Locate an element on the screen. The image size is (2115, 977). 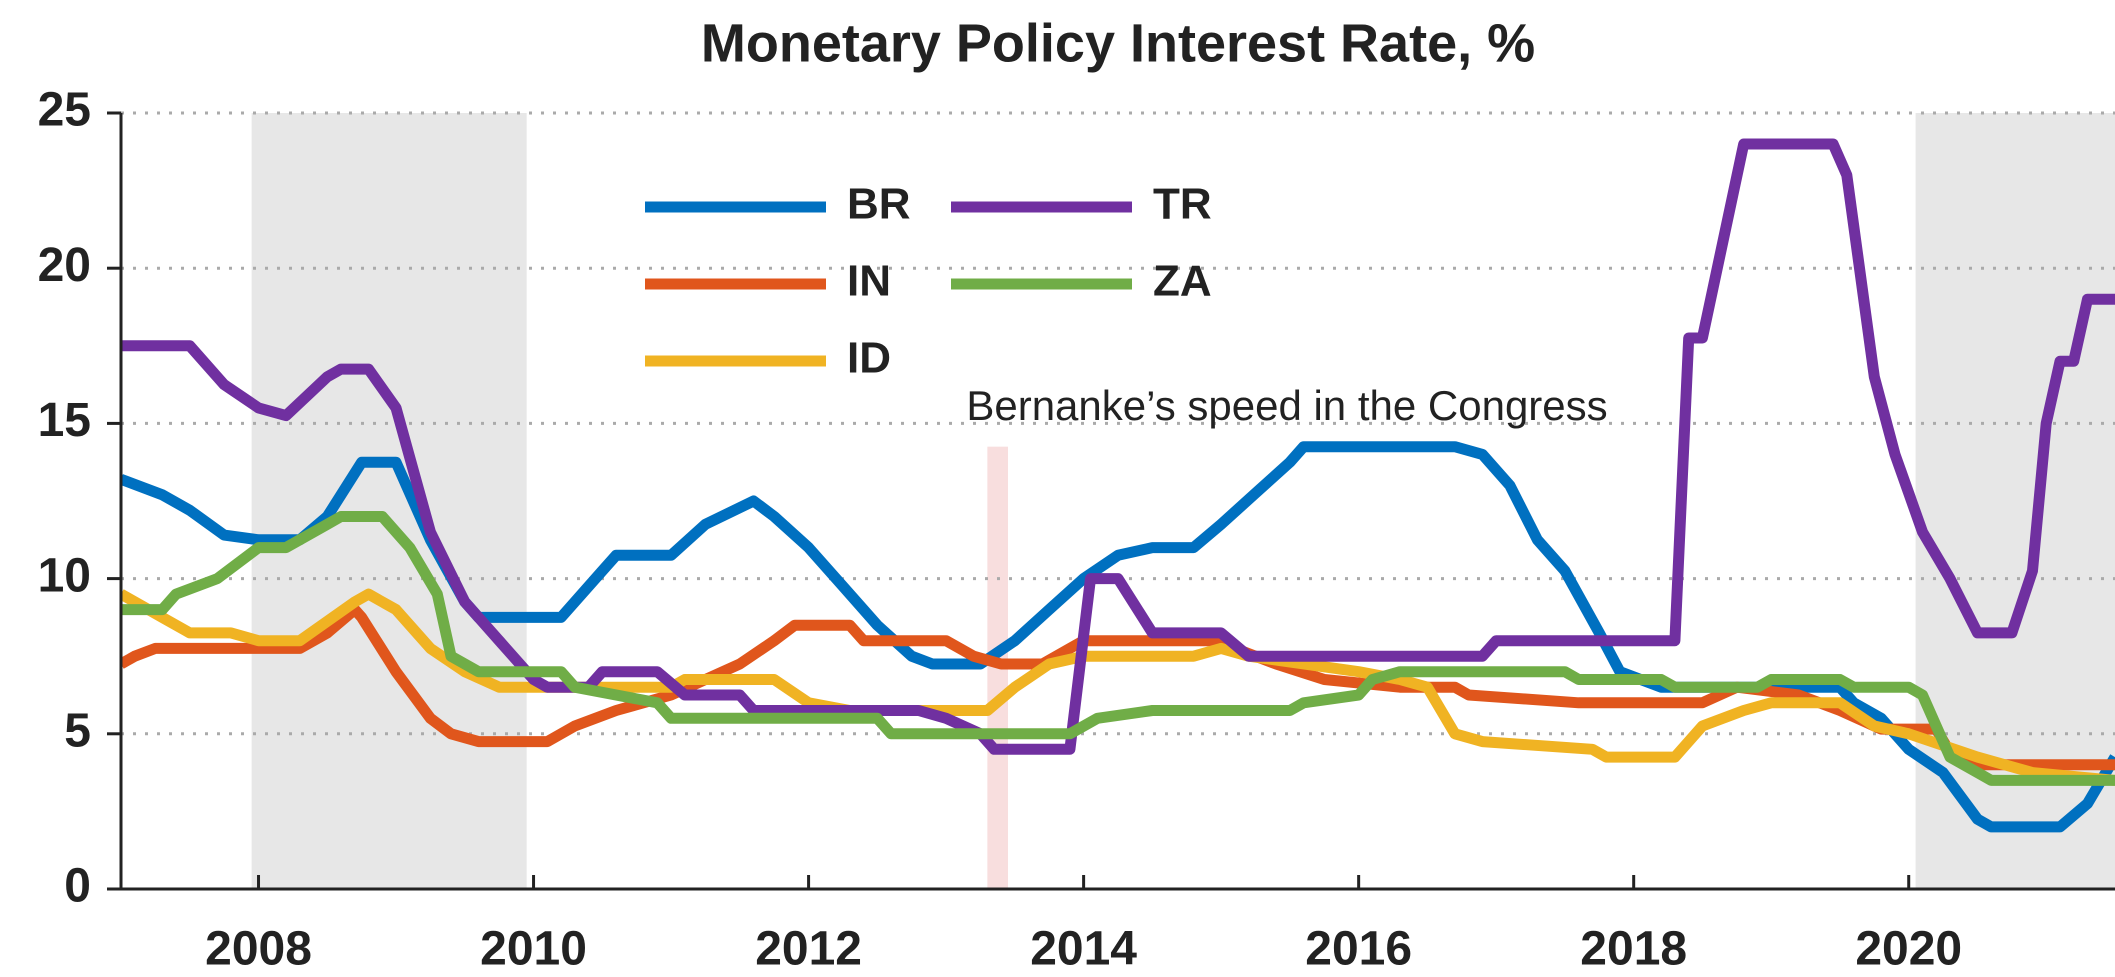
x-tick-label: 2012 is located at coordinates (808, 949).